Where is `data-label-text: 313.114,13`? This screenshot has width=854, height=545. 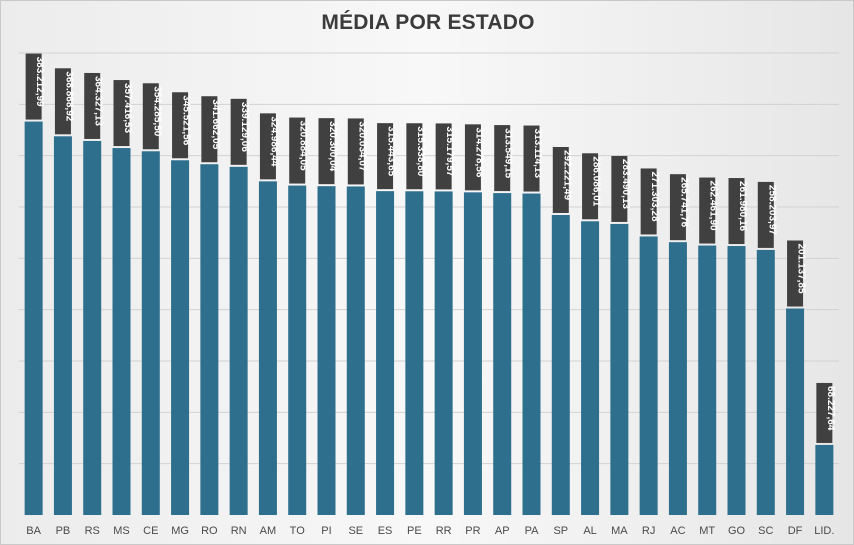 data-label-text: 313.114,13 is located at coordinates (537, 154).